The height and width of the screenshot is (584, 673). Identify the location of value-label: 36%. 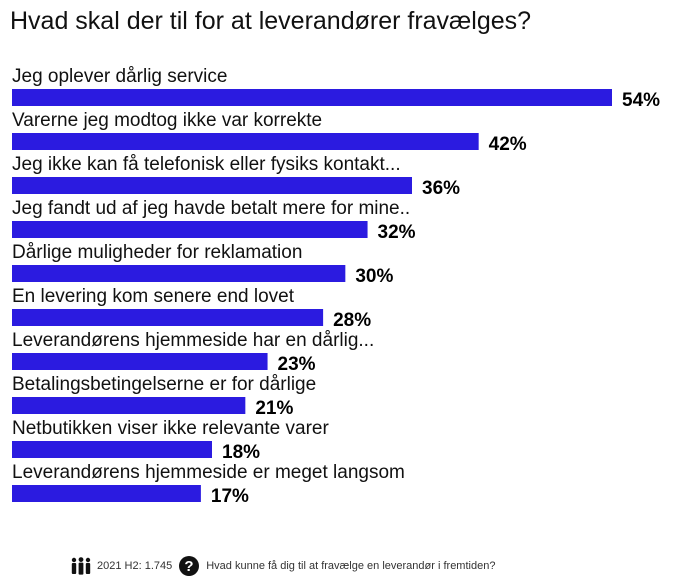
(441, 188).